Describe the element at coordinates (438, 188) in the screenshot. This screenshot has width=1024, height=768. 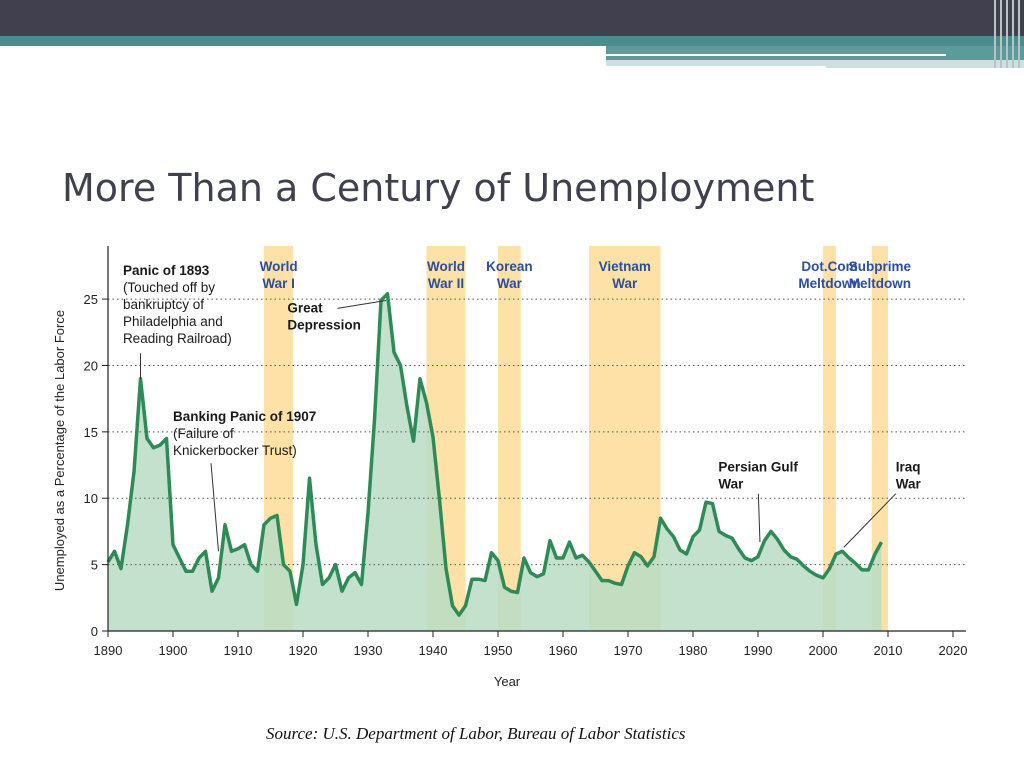
I see `slide-title: More Than a Century of Unemployment` at that location.